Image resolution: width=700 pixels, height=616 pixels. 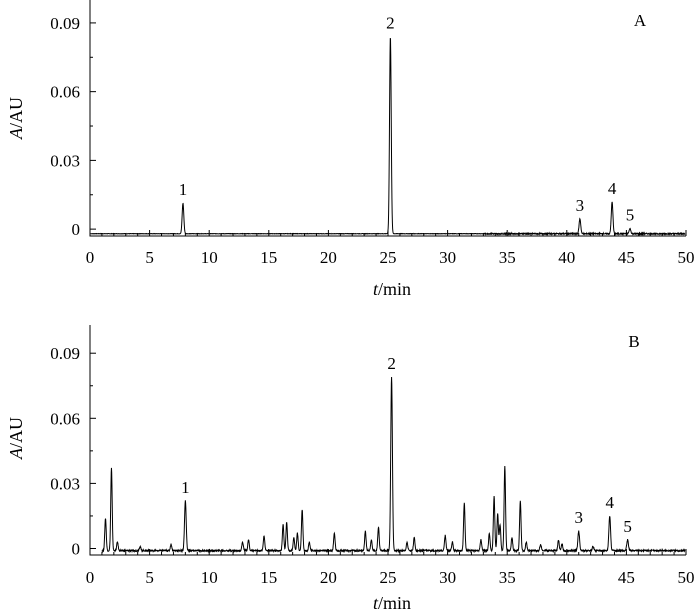 I want to click on panel-a-y-tick-label: 0.06, so click(x=65, y=92).